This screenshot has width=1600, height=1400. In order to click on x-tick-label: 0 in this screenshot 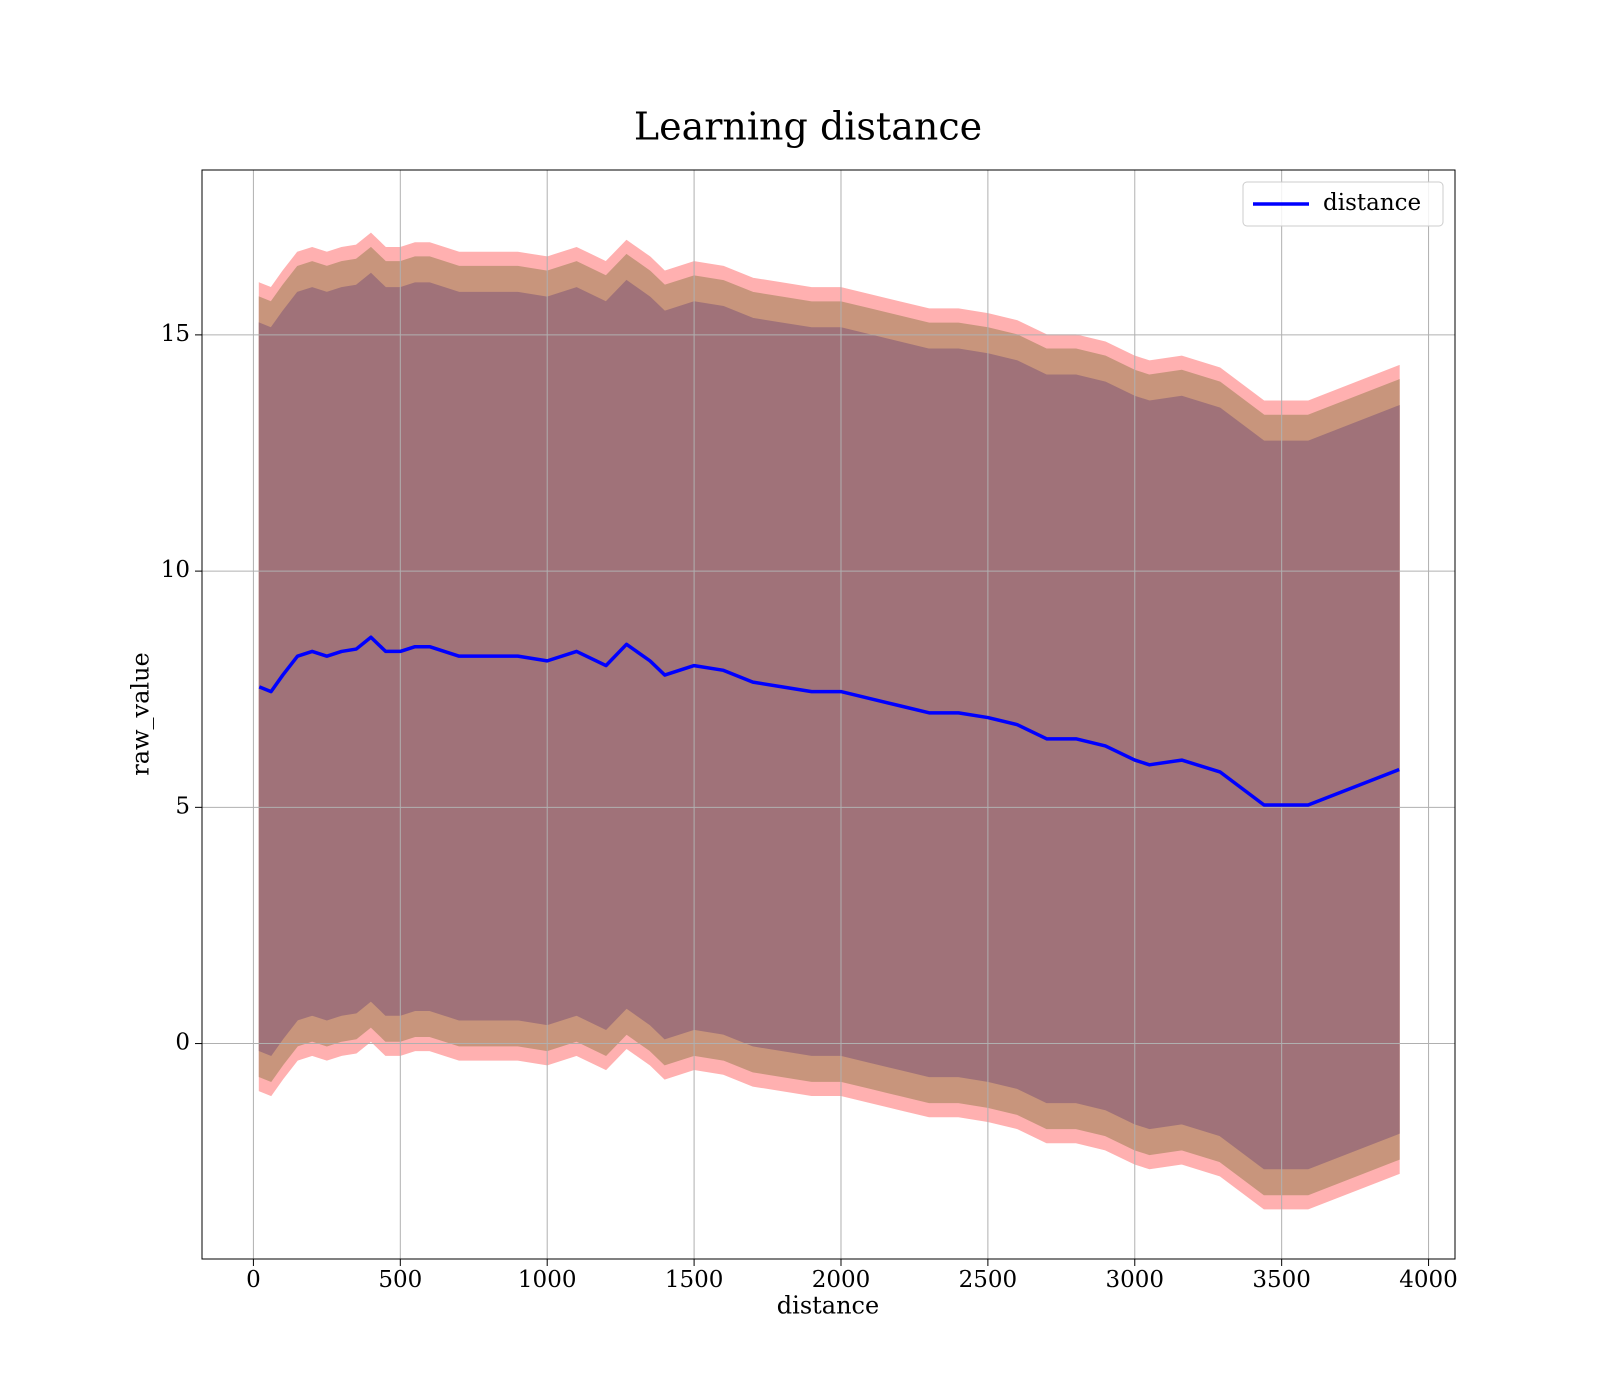, I will do `click(253, 1280)`.